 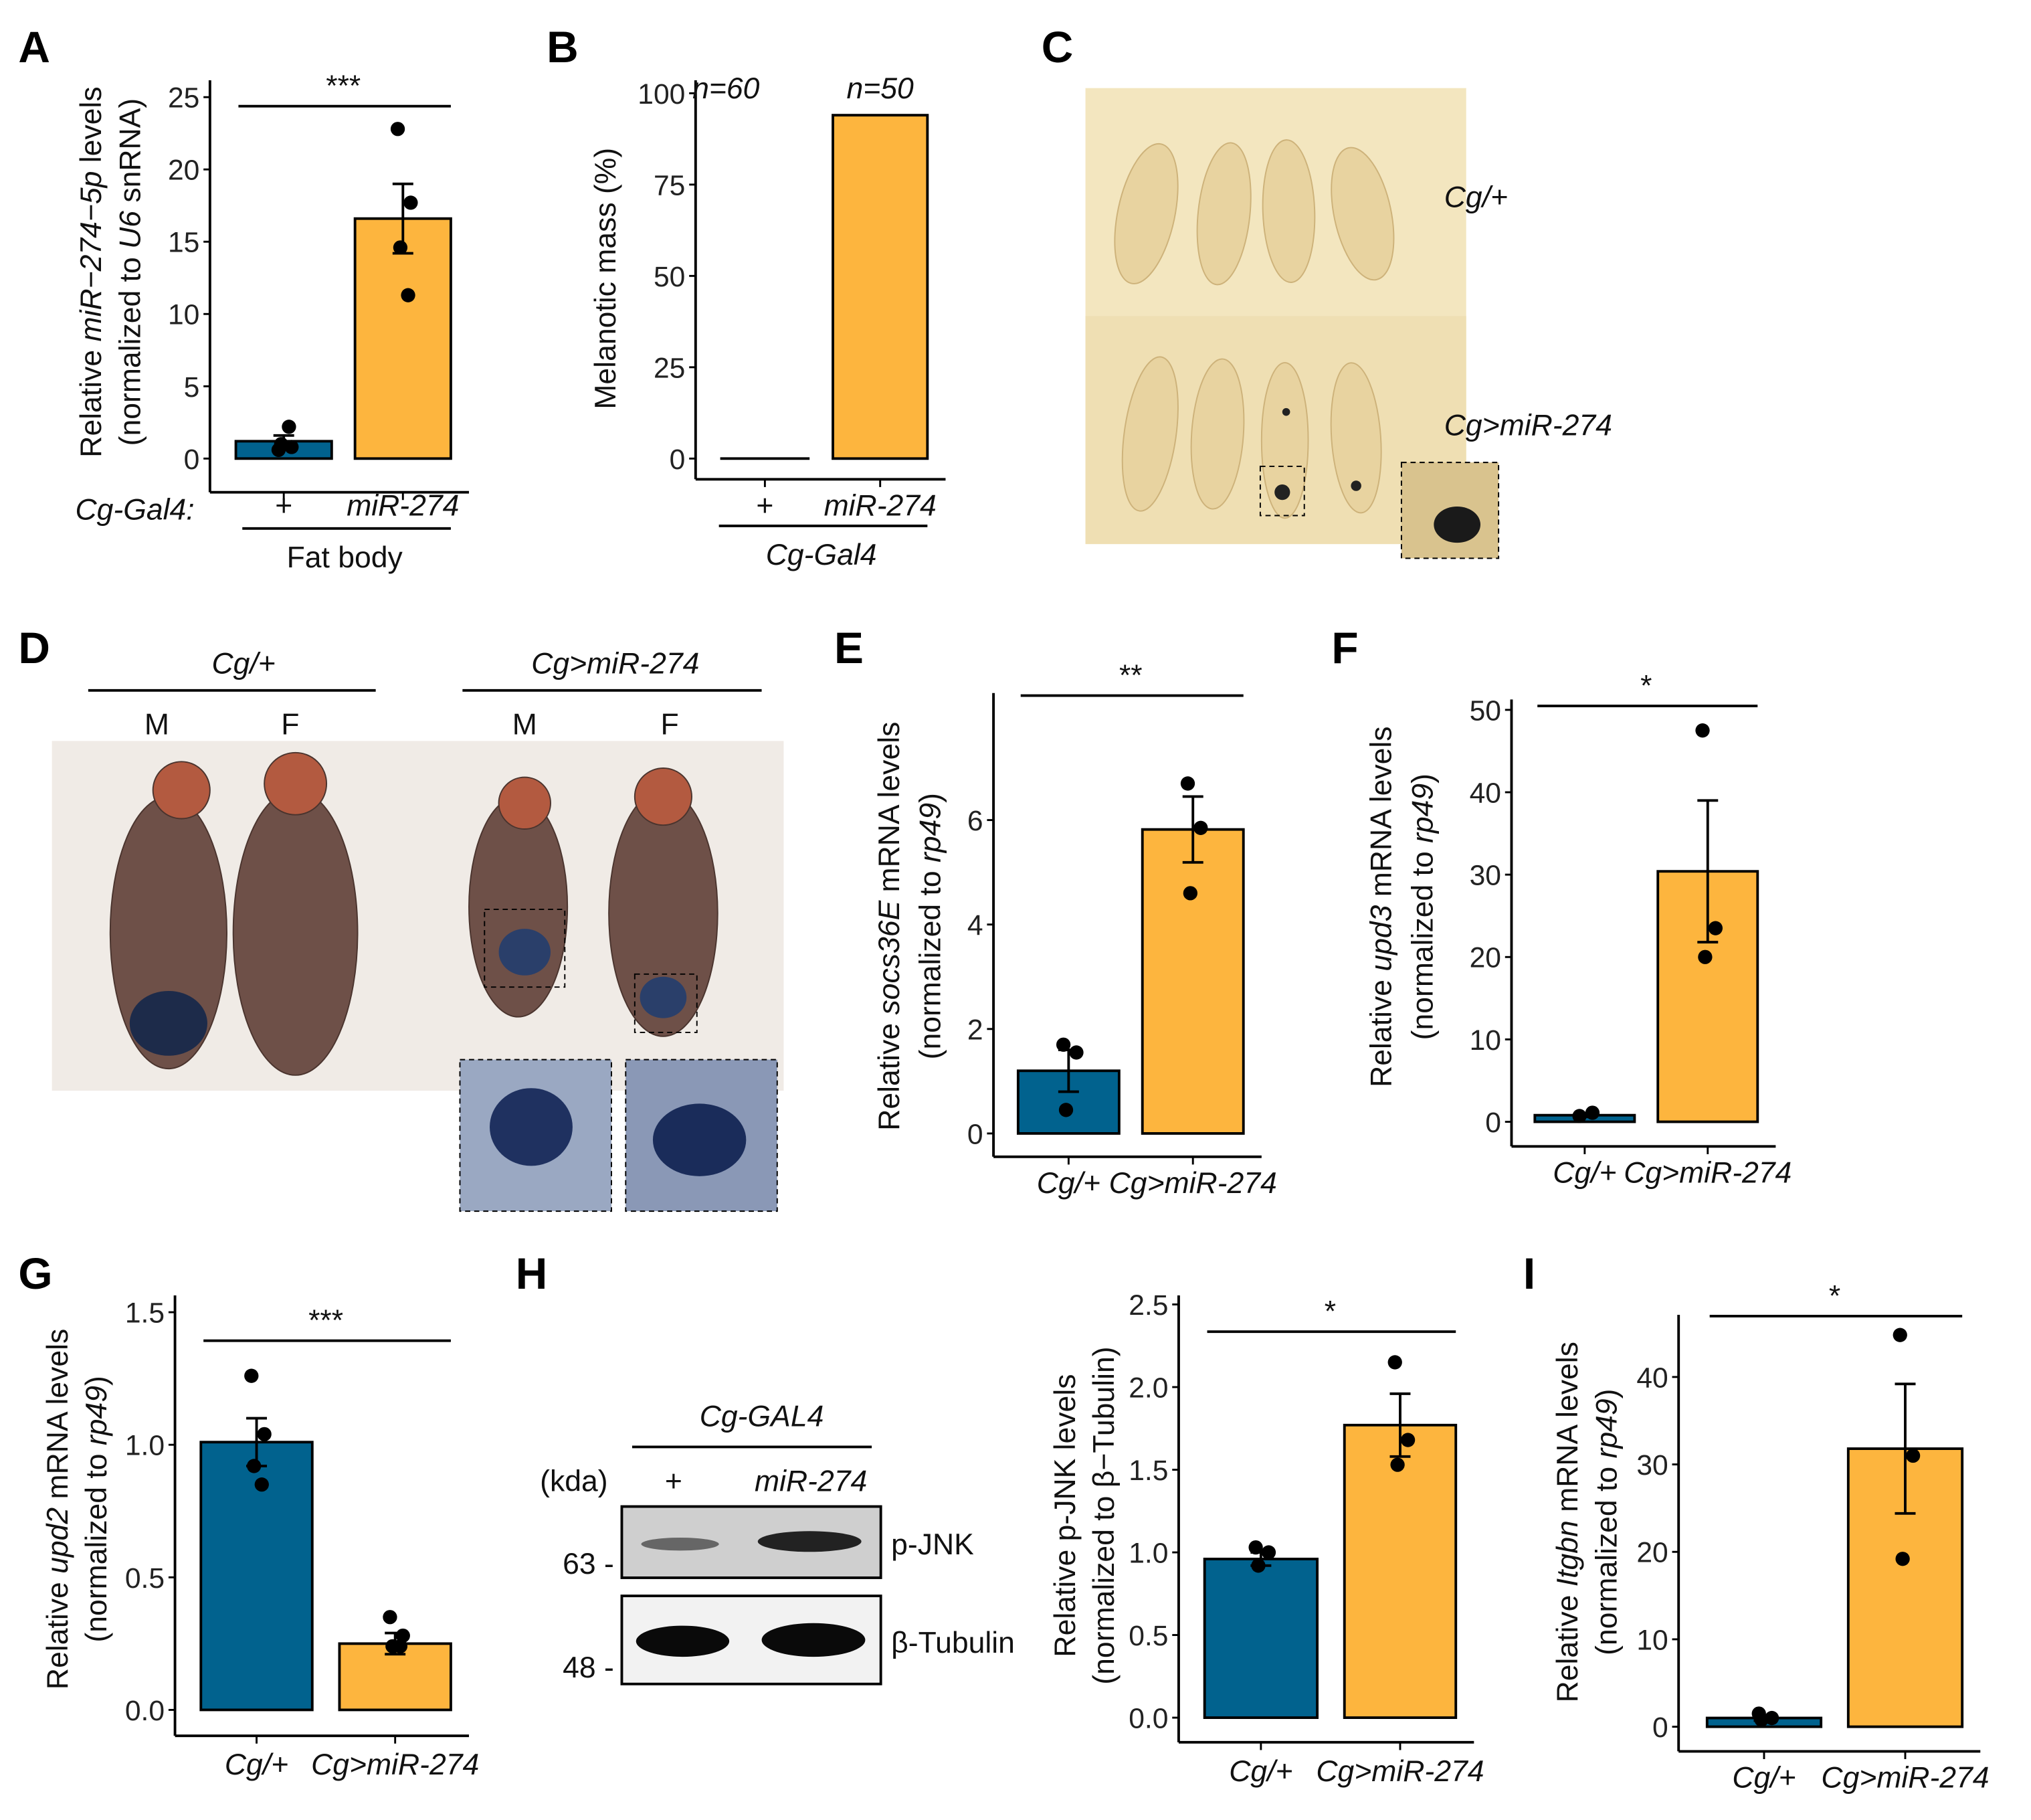 What do you see at coordinates (751, 1542) in the screenshot?
I see `western-blot-pjnk` at bounding box center [751, 1542].